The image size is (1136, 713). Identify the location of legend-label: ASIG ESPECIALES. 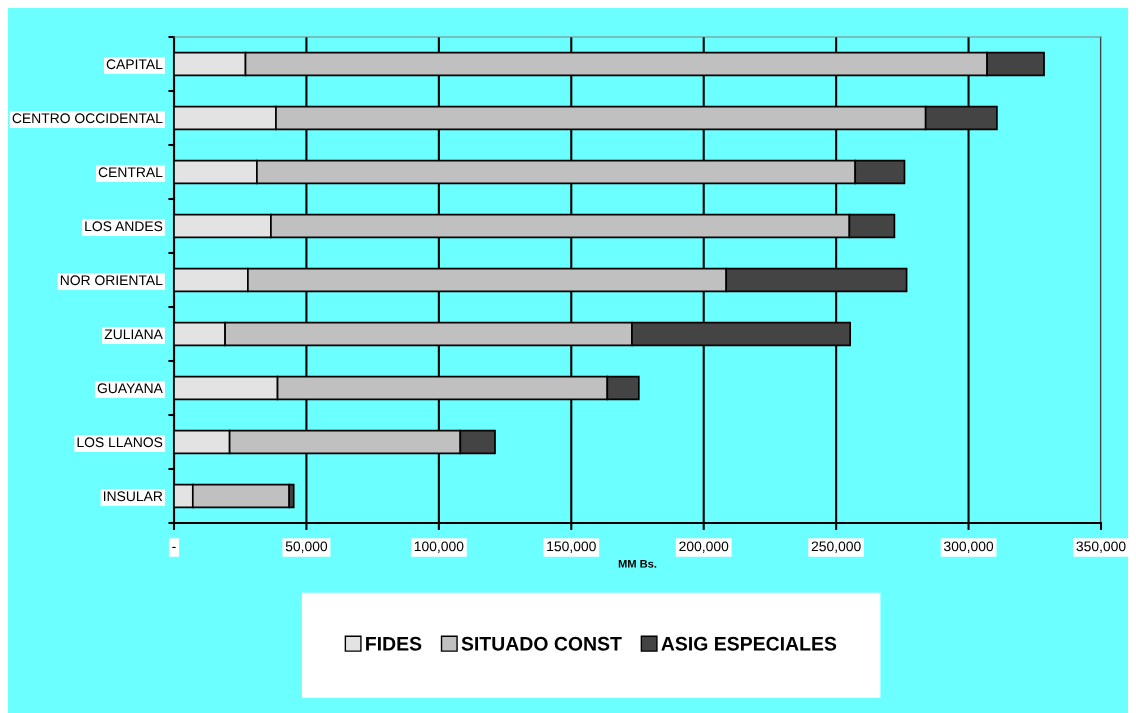
(749, 643).